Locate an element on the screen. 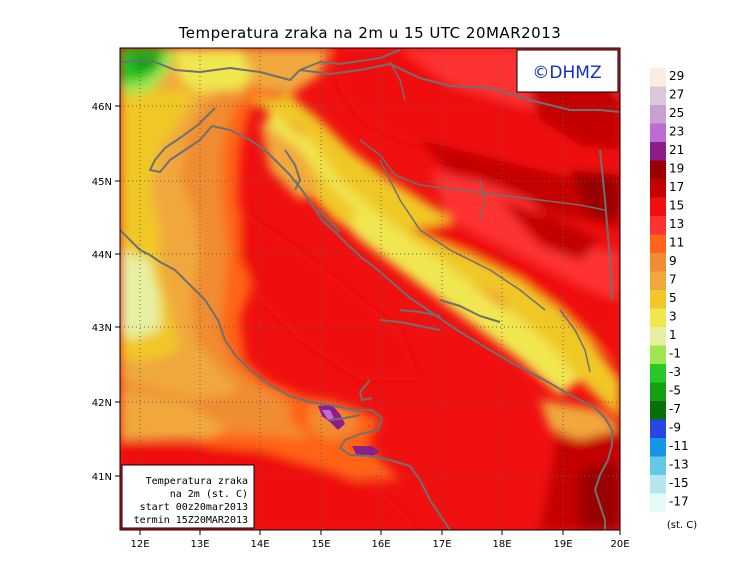 Image resolution: width=740 pixels, height=582 pixels. colorbar-label: -5 is located at coordinates (675, 391).